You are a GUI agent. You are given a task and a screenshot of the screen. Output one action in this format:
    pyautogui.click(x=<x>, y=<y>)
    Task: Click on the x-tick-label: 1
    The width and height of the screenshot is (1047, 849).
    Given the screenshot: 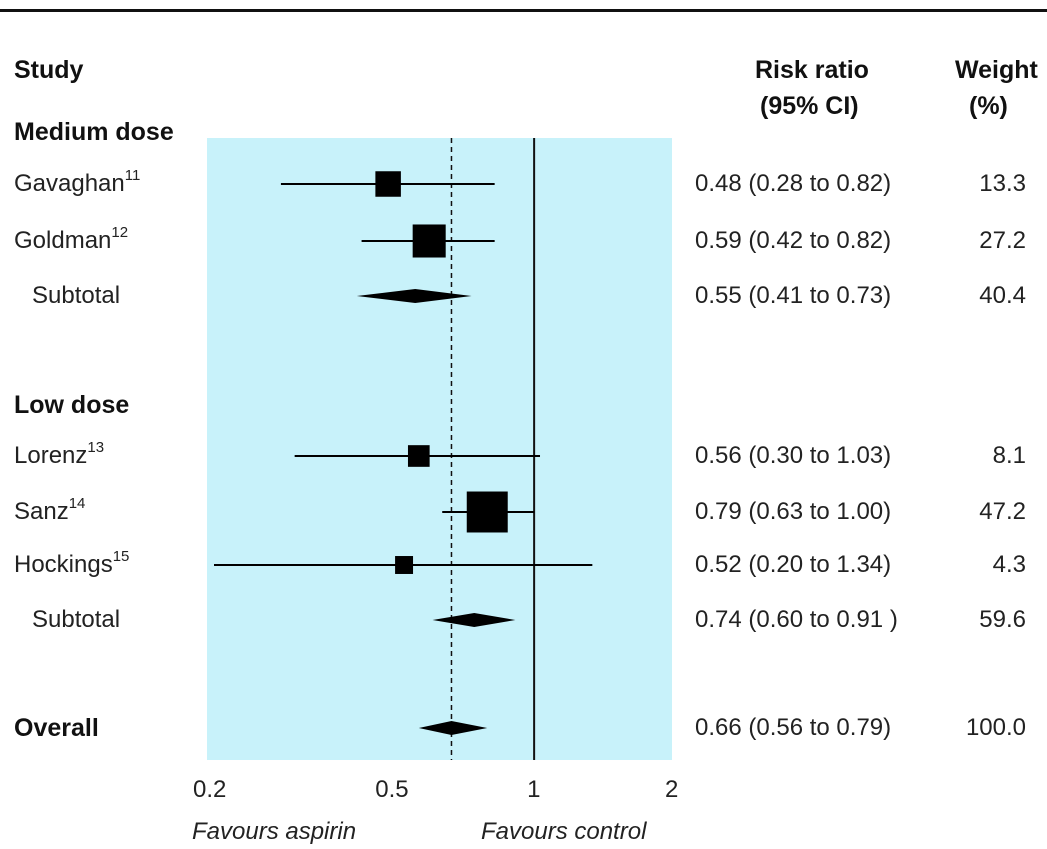 What is the action you would take?
    pyautogui.click(x=534, y=789)
    